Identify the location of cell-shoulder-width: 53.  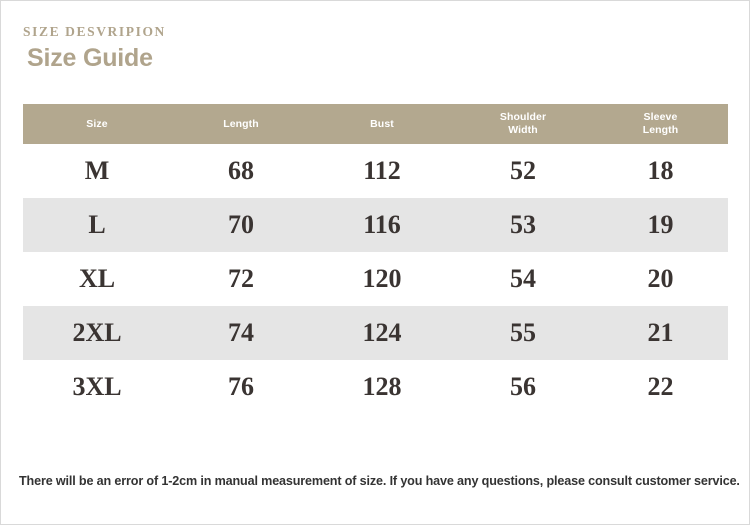
(523, 224).